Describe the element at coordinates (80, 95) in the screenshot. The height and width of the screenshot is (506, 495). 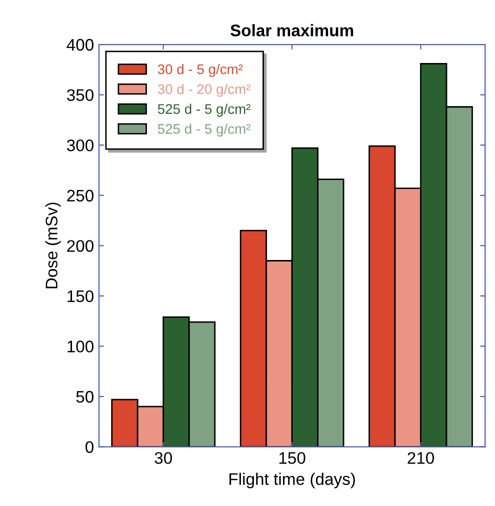
I see `y-tick-label: 350` at that location.